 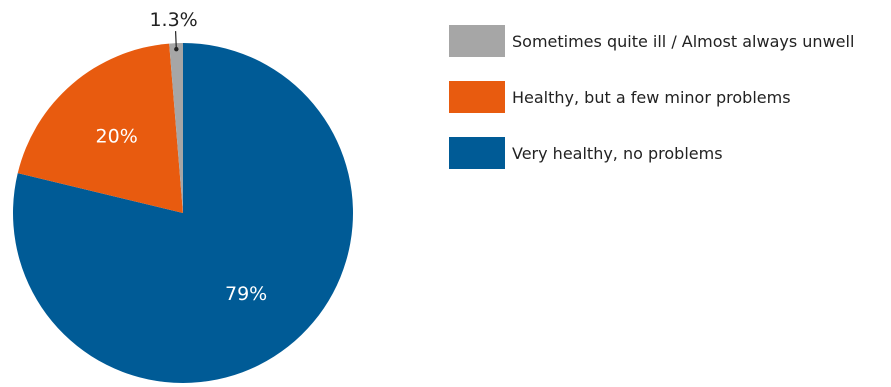 I want to click on pie-value-label-very-healthy-no-problems: 79%, so click(x=246, y=294).